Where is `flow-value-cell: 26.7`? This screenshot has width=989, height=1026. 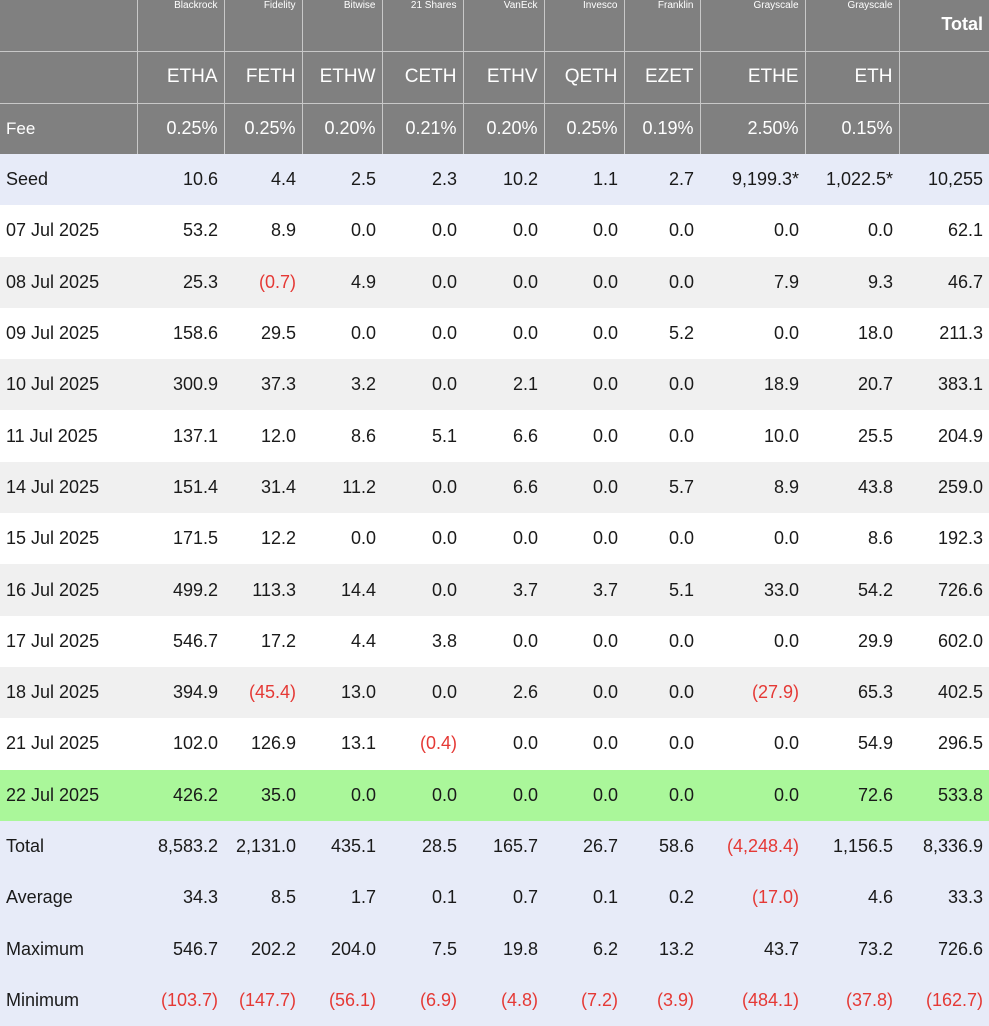
flow-value-cell: 26.7 is located at coordinates (584, 846).